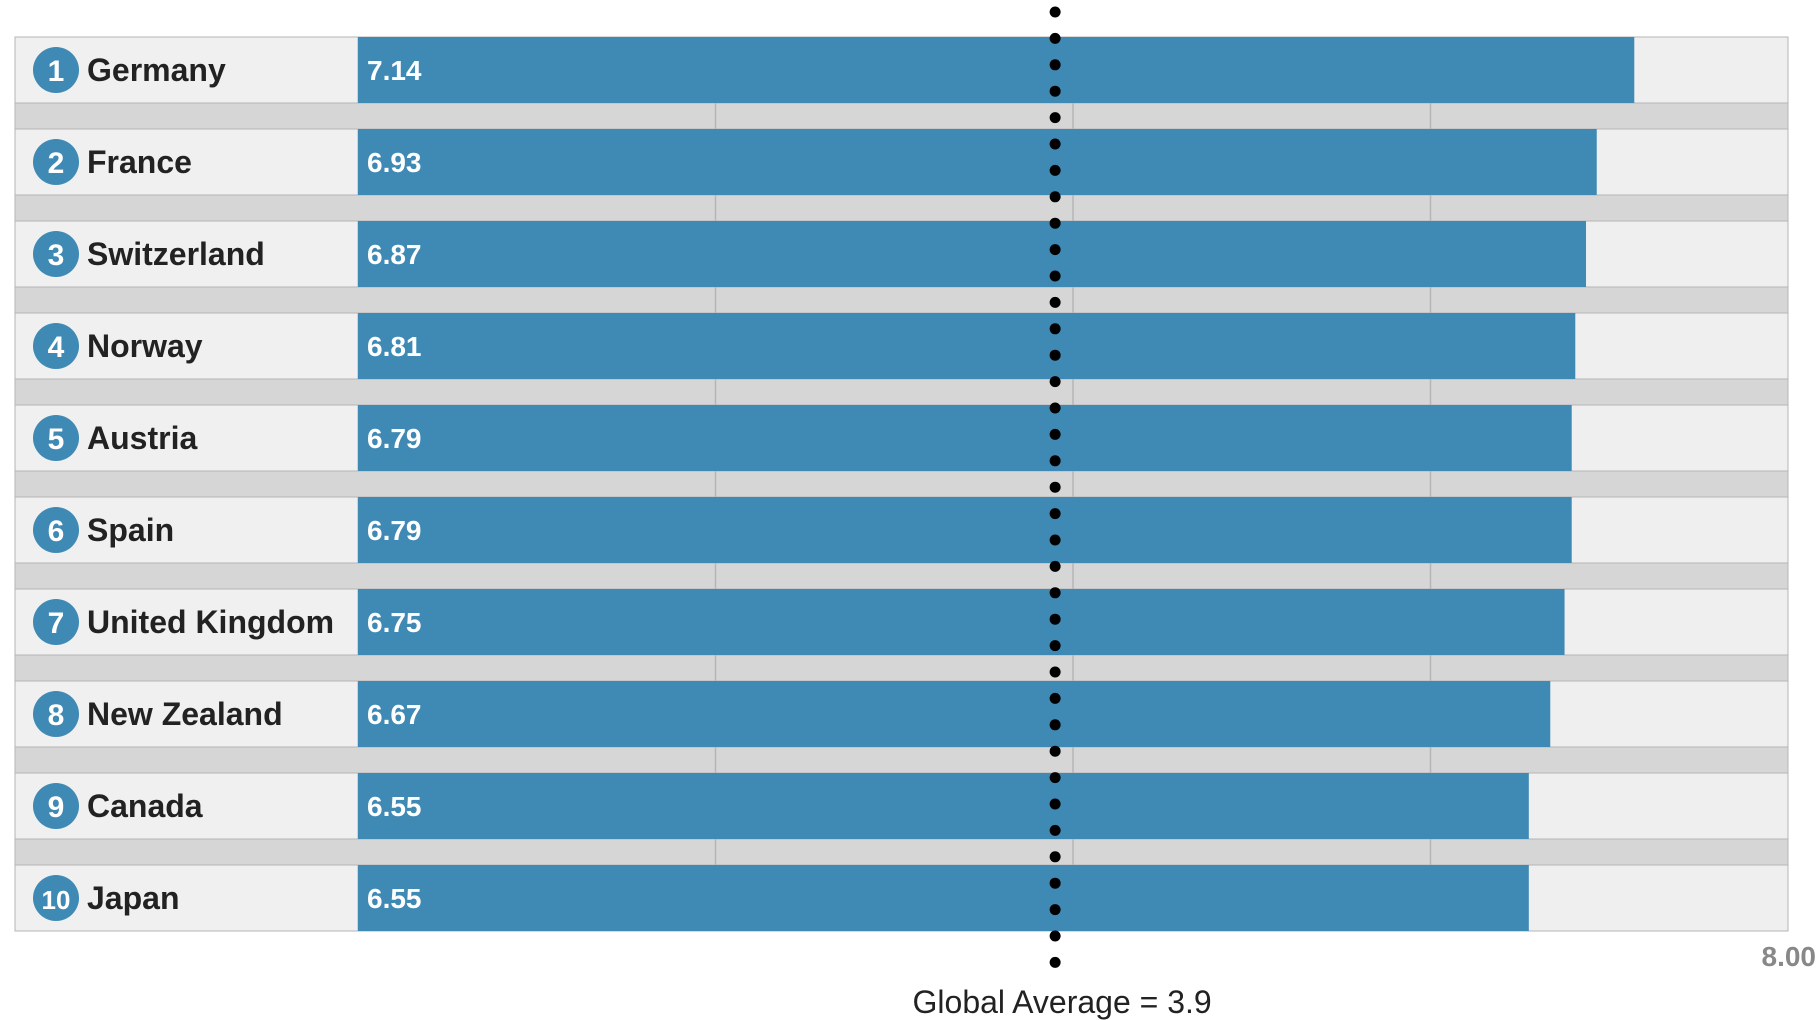 This screenshot has width=1818, height=1020. What do you see at coordinates (145, 806) in the screenshot?
I see `country-label: Canada` at bounding box center [145, 806].